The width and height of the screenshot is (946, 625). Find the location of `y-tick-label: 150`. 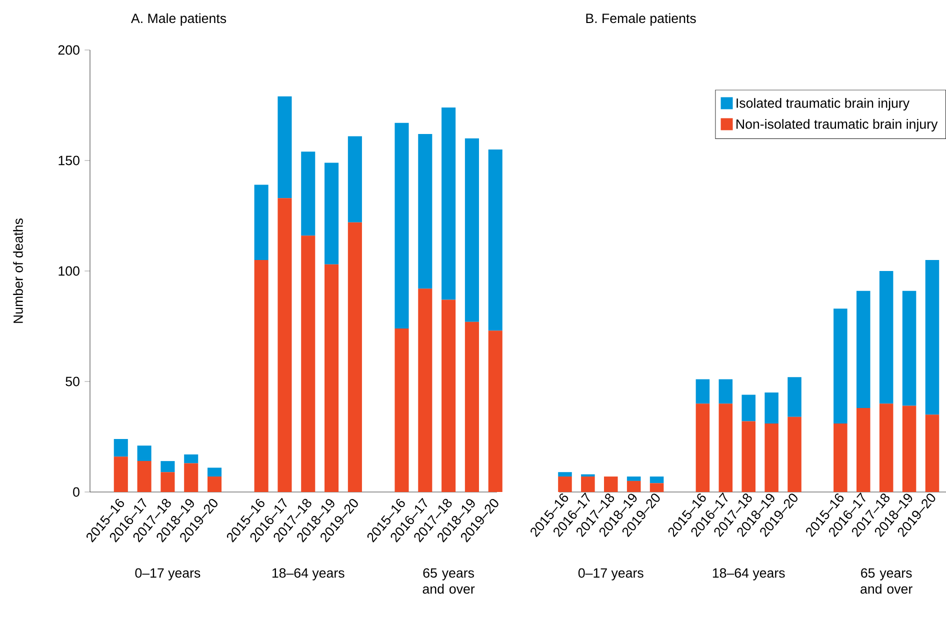

y-tick-label: 150 is located at coordinates (69, 161).